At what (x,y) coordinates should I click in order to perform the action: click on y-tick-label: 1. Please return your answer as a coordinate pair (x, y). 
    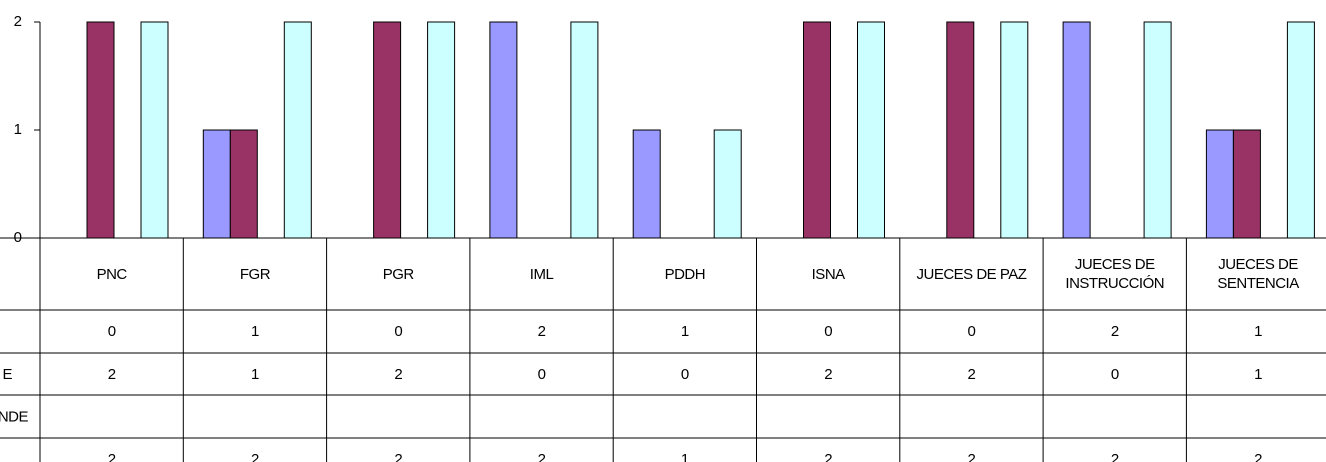
    Looking at the image, I should click on (18, 129).